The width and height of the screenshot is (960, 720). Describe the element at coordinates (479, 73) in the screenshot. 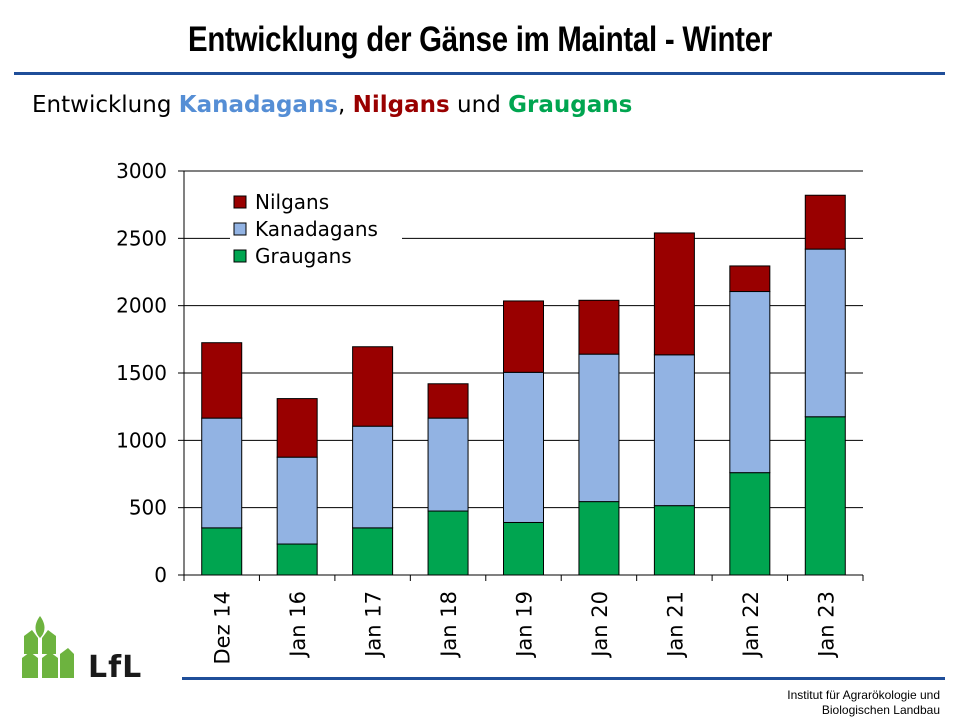

I see `title-divider` at that location.